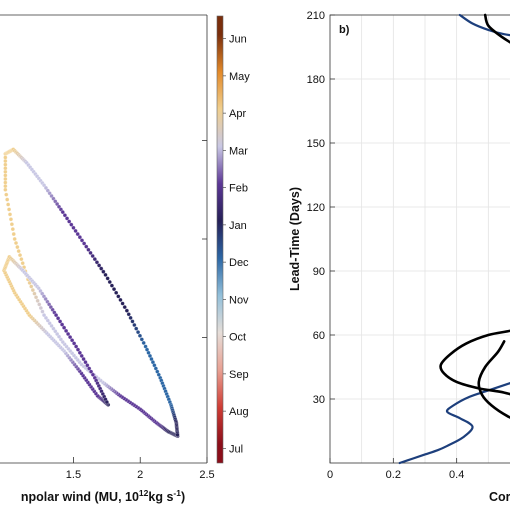  What do you see at coordinates (316, 80) in the screenshot?
I see `right-y-tick-label: 180` at bounding box center [316, 80].